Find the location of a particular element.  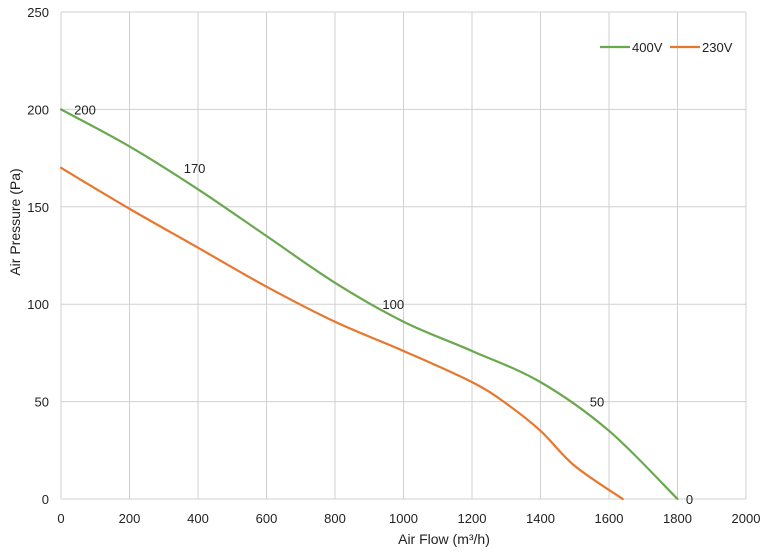

x-tick-label: 0 is located at coordinates (60, 518).